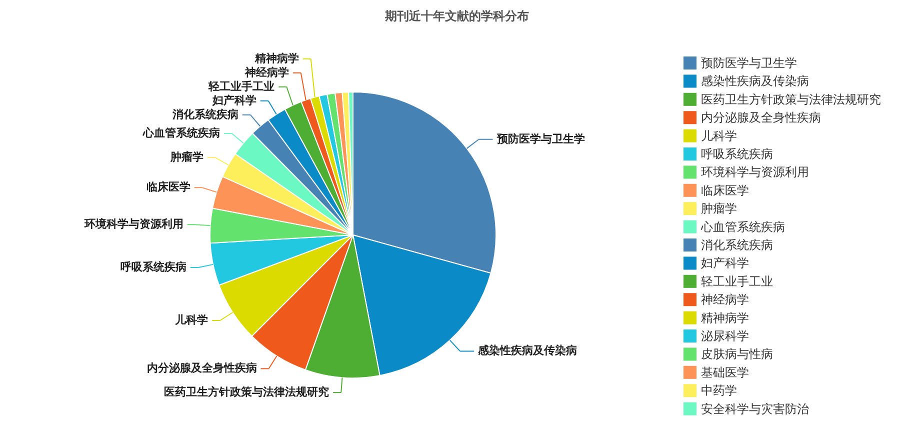 This screenshot has width=915, height=437. I want to click on legend-label: 消化系统疾病, so click(737, 245).